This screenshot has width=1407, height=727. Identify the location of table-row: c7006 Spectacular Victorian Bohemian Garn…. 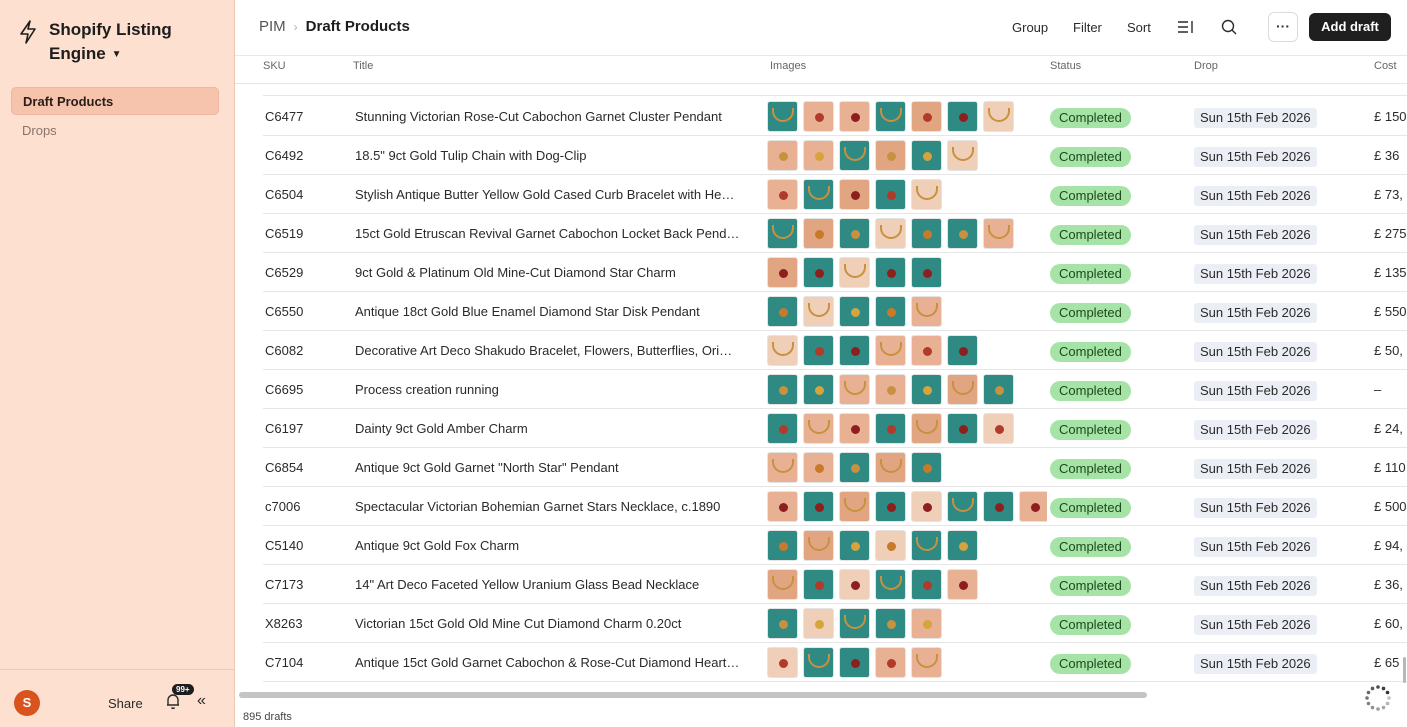
(835, 506).